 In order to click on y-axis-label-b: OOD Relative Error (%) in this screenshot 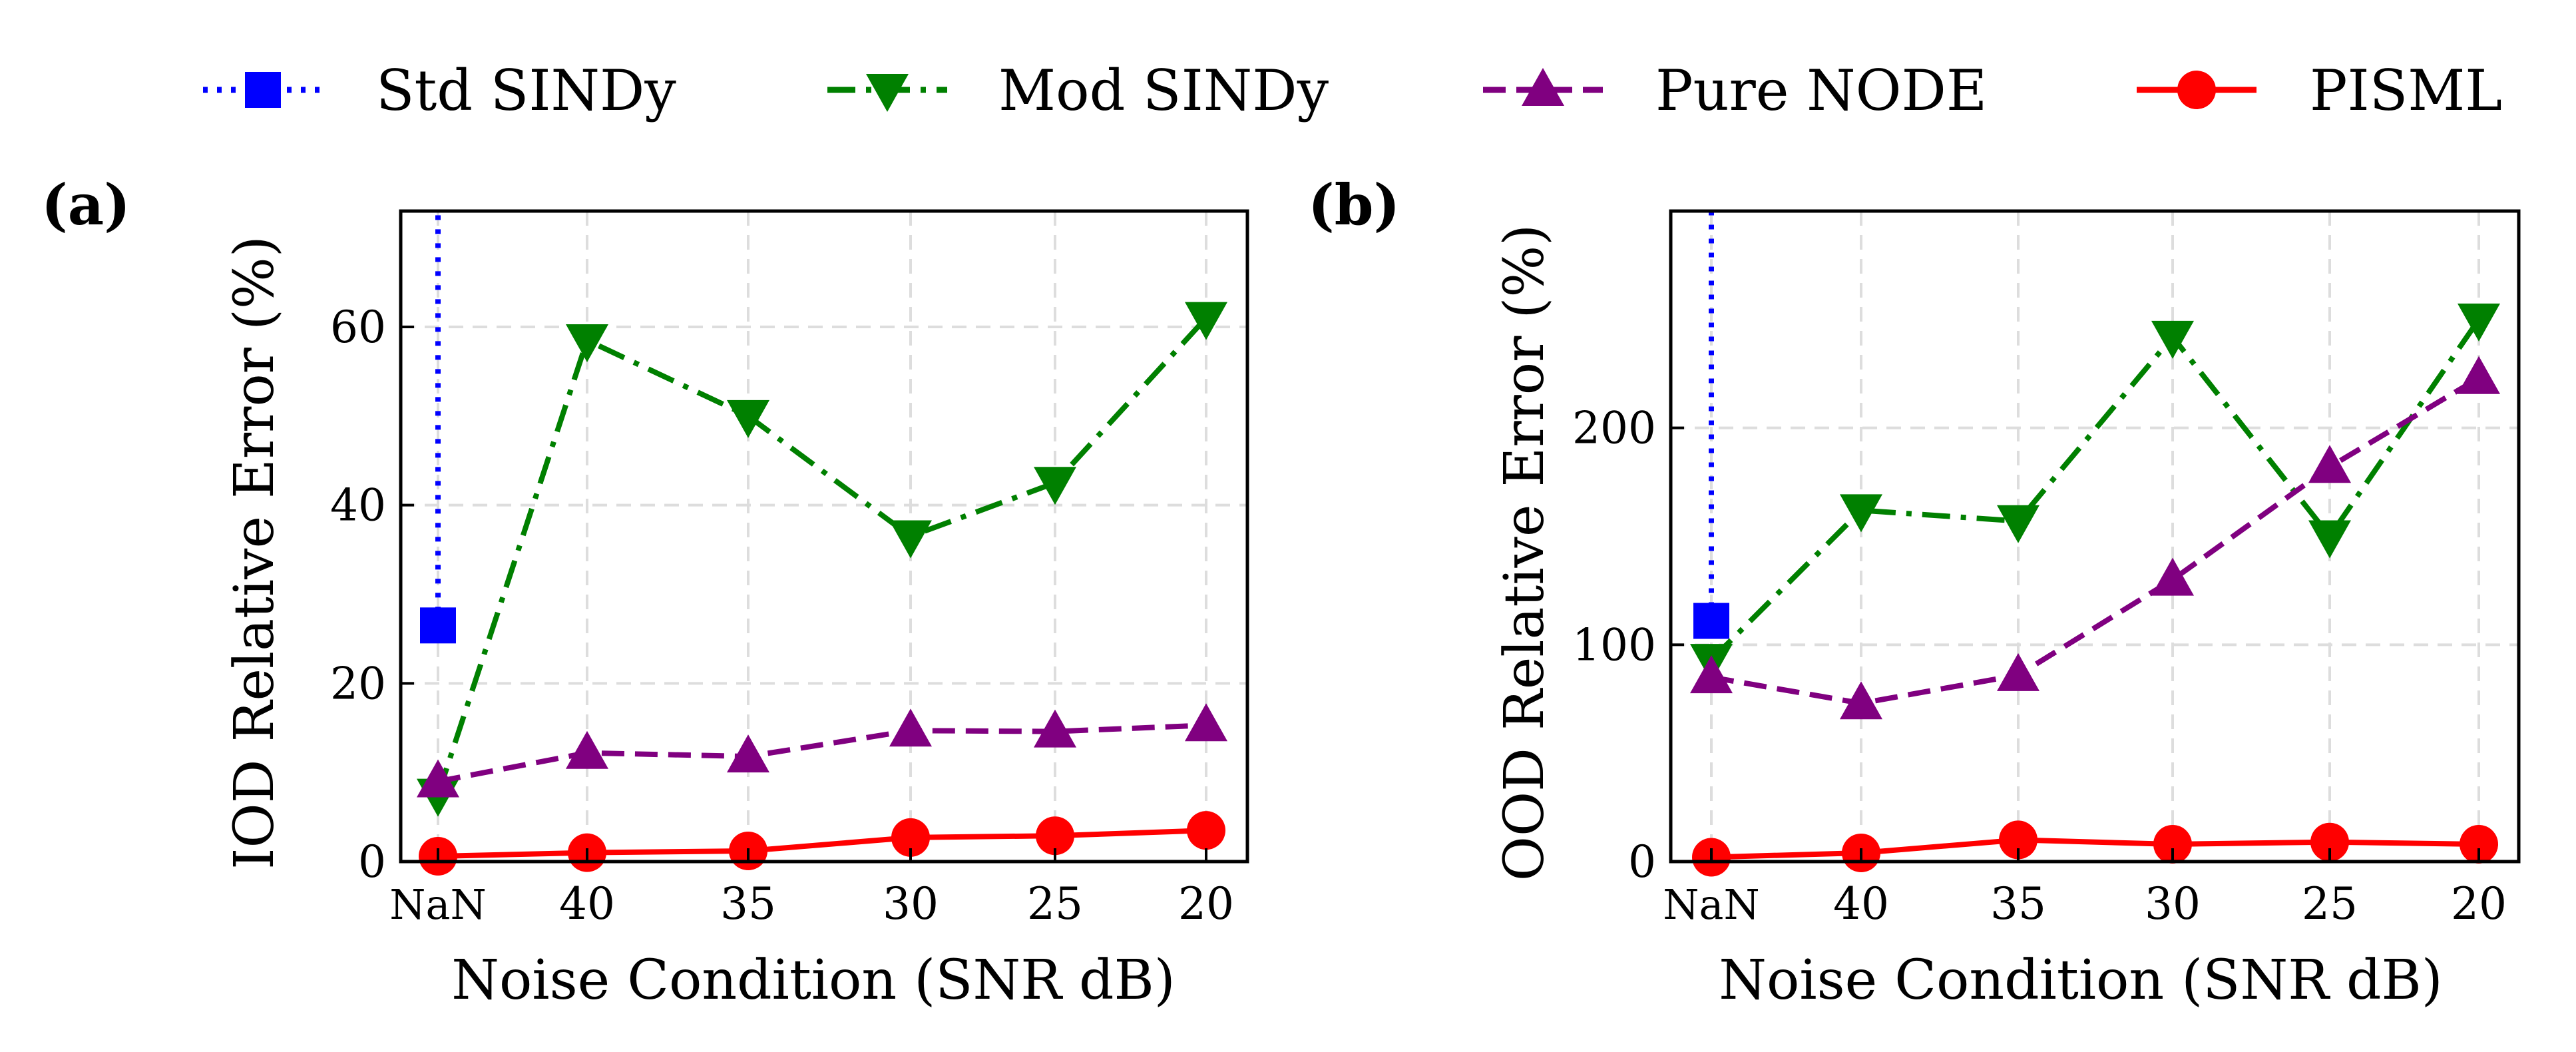, I will do `click(1524, 553)`.